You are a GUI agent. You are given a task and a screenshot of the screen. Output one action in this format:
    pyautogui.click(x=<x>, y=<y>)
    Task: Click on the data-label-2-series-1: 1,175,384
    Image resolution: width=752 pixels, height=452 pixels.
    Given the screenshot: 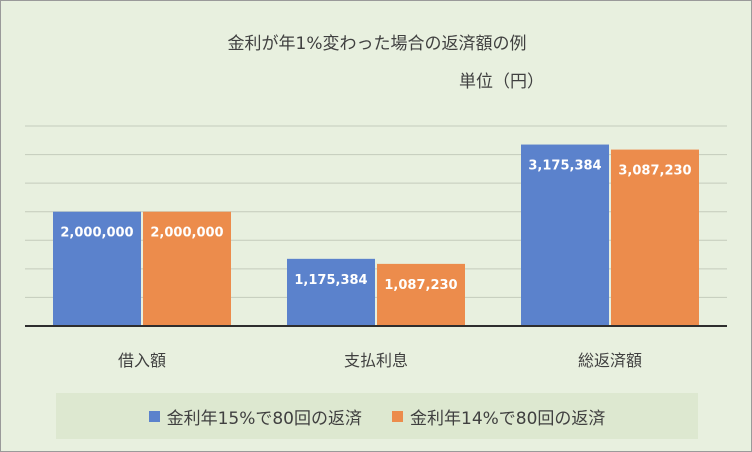 What is the action you would take?
    pyautogui.click(x=330, y=280)
    